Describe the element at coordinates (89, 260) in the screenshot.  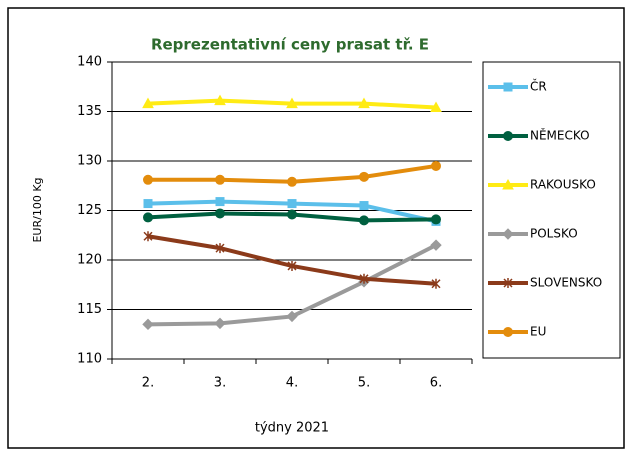
I see `y-tick-label: 120` at that location.